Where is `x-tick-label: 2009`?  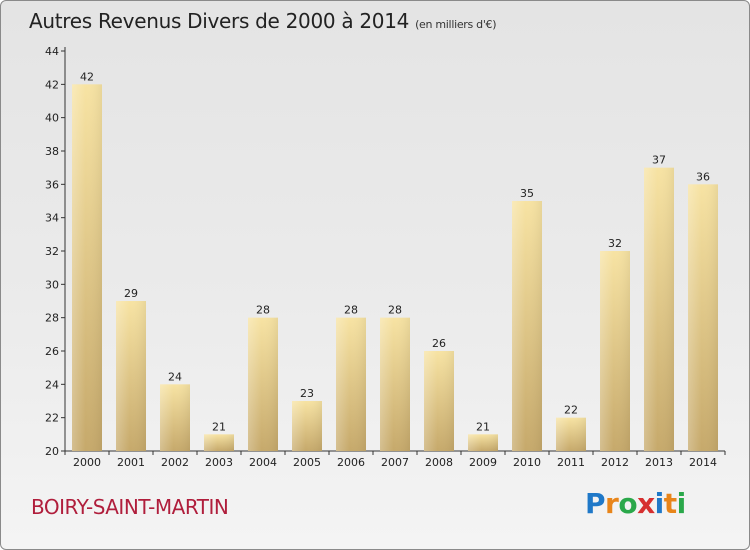 x-tick-label: 2009 is located at coordinates (483, 462).